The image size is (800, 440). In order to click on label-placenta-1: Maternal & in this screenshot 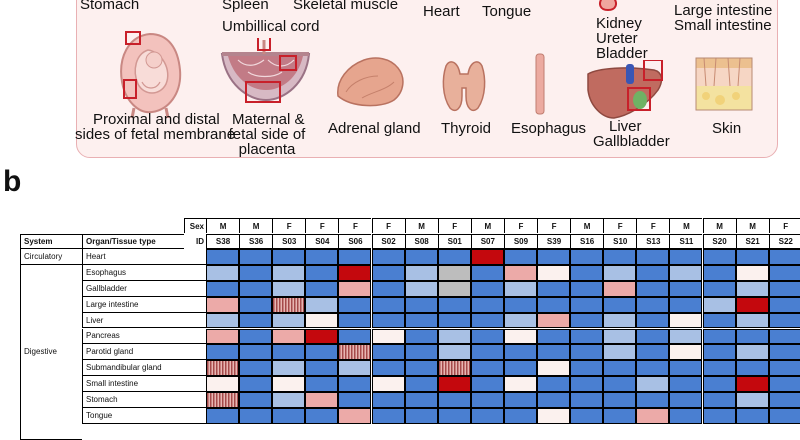, I will do `click(268, 119)`.